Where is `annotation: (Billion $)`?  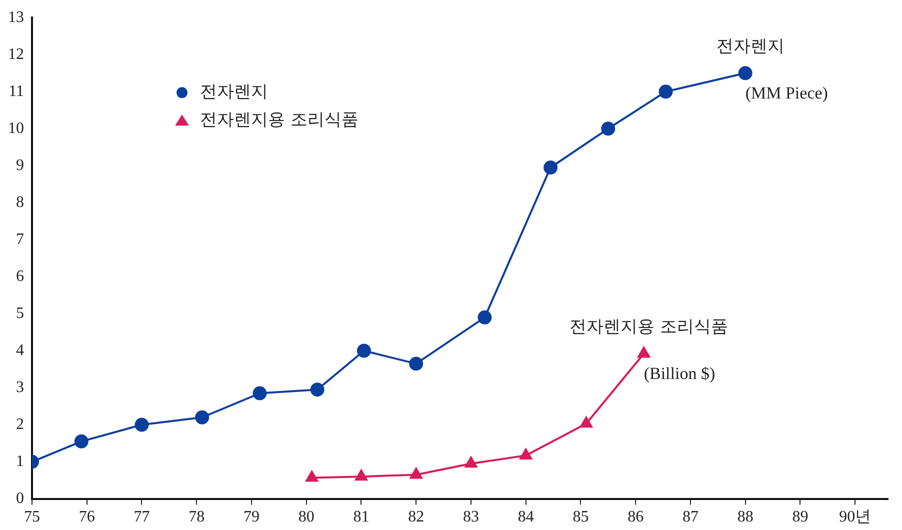 annotation: (Billion $) is located at coordinates (680, 374).